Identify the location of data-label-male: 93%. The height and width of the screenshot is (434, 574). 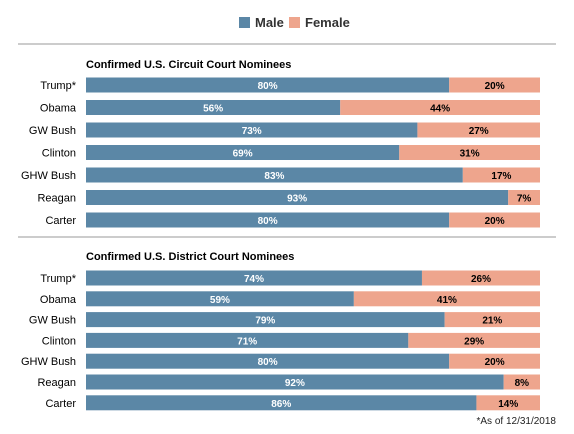
(297, 199).